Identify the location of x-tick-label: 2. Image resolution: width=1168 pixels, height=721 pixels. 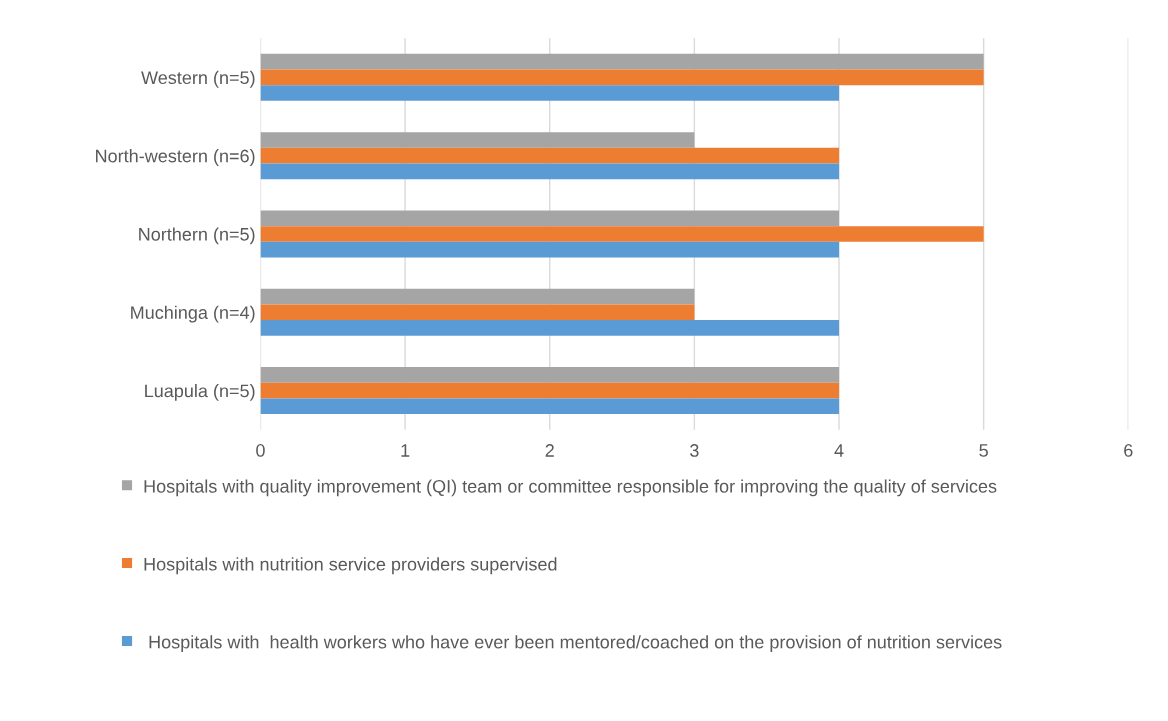
(549, 450).